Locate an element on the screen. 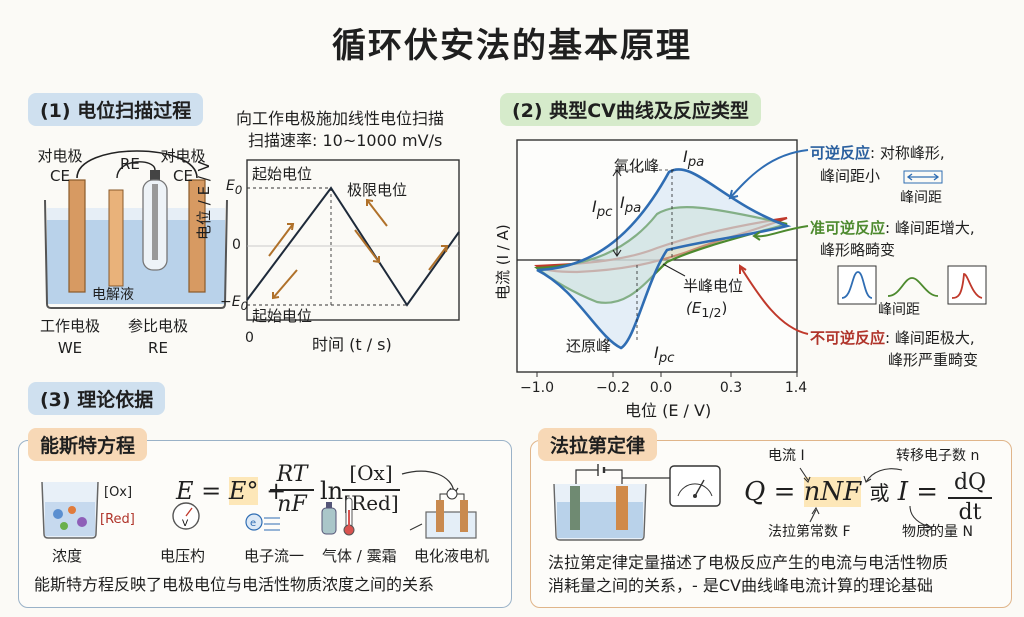 This screenshot has height=617, width=1024. faraday-equation: Q = nNF 或 I = is located at coordinates (841, 492).